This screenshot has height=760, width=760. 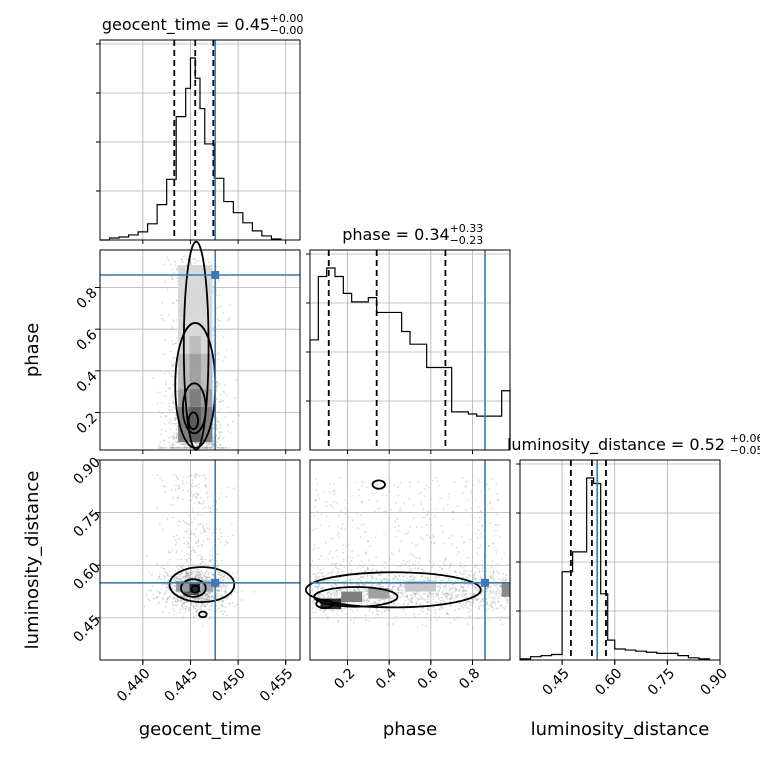 What do you see at coordinates (395, 234) in the screenshot?
I see `title-main: phase = 0.34` at bounding box center [395, 234].